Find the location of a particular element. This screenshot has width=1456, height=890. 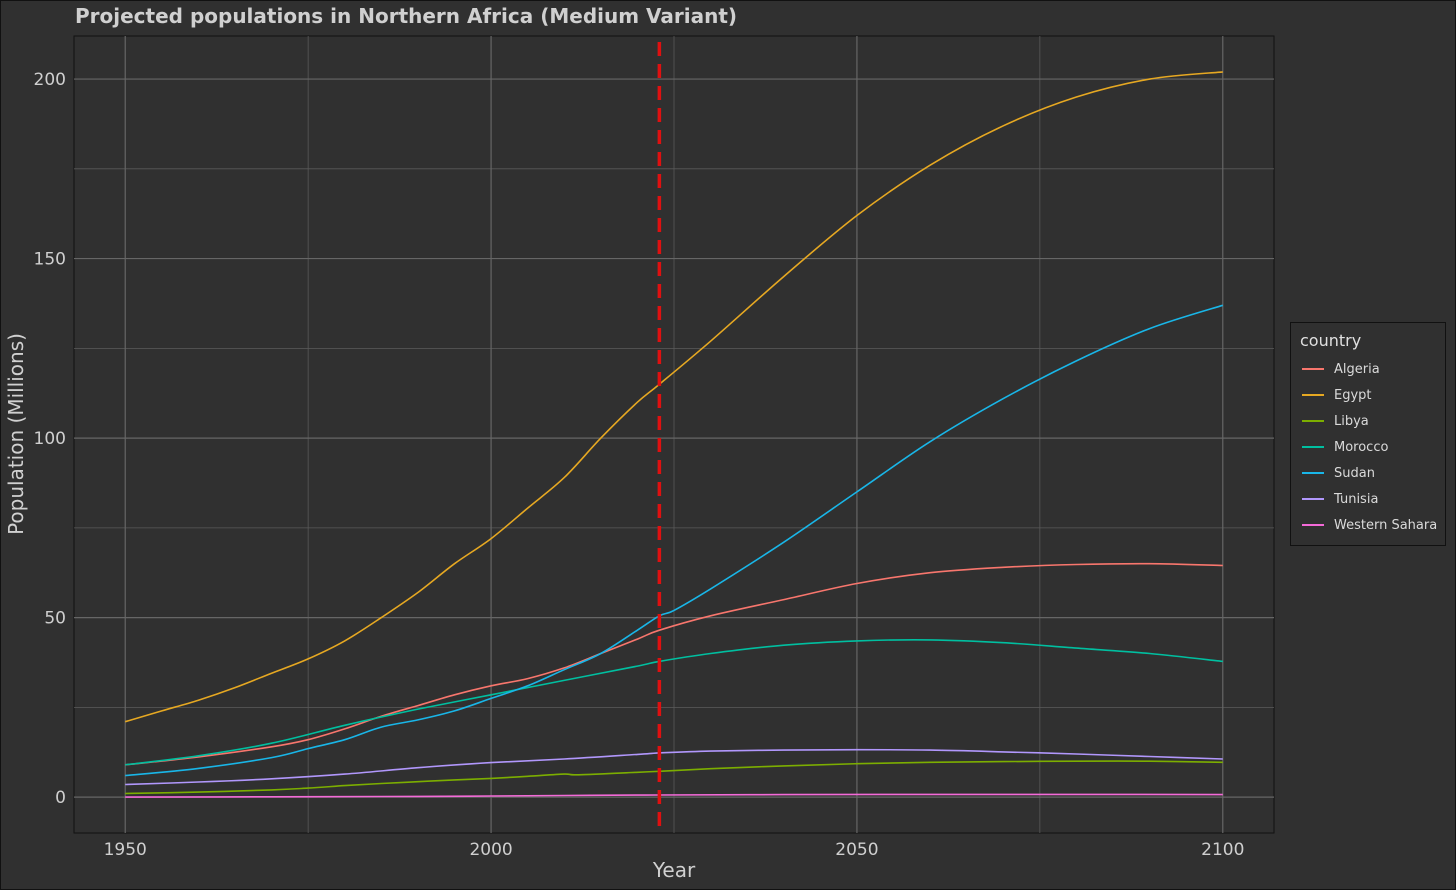

legend-item-libya: Libya is located at coordinates (1335, 421).